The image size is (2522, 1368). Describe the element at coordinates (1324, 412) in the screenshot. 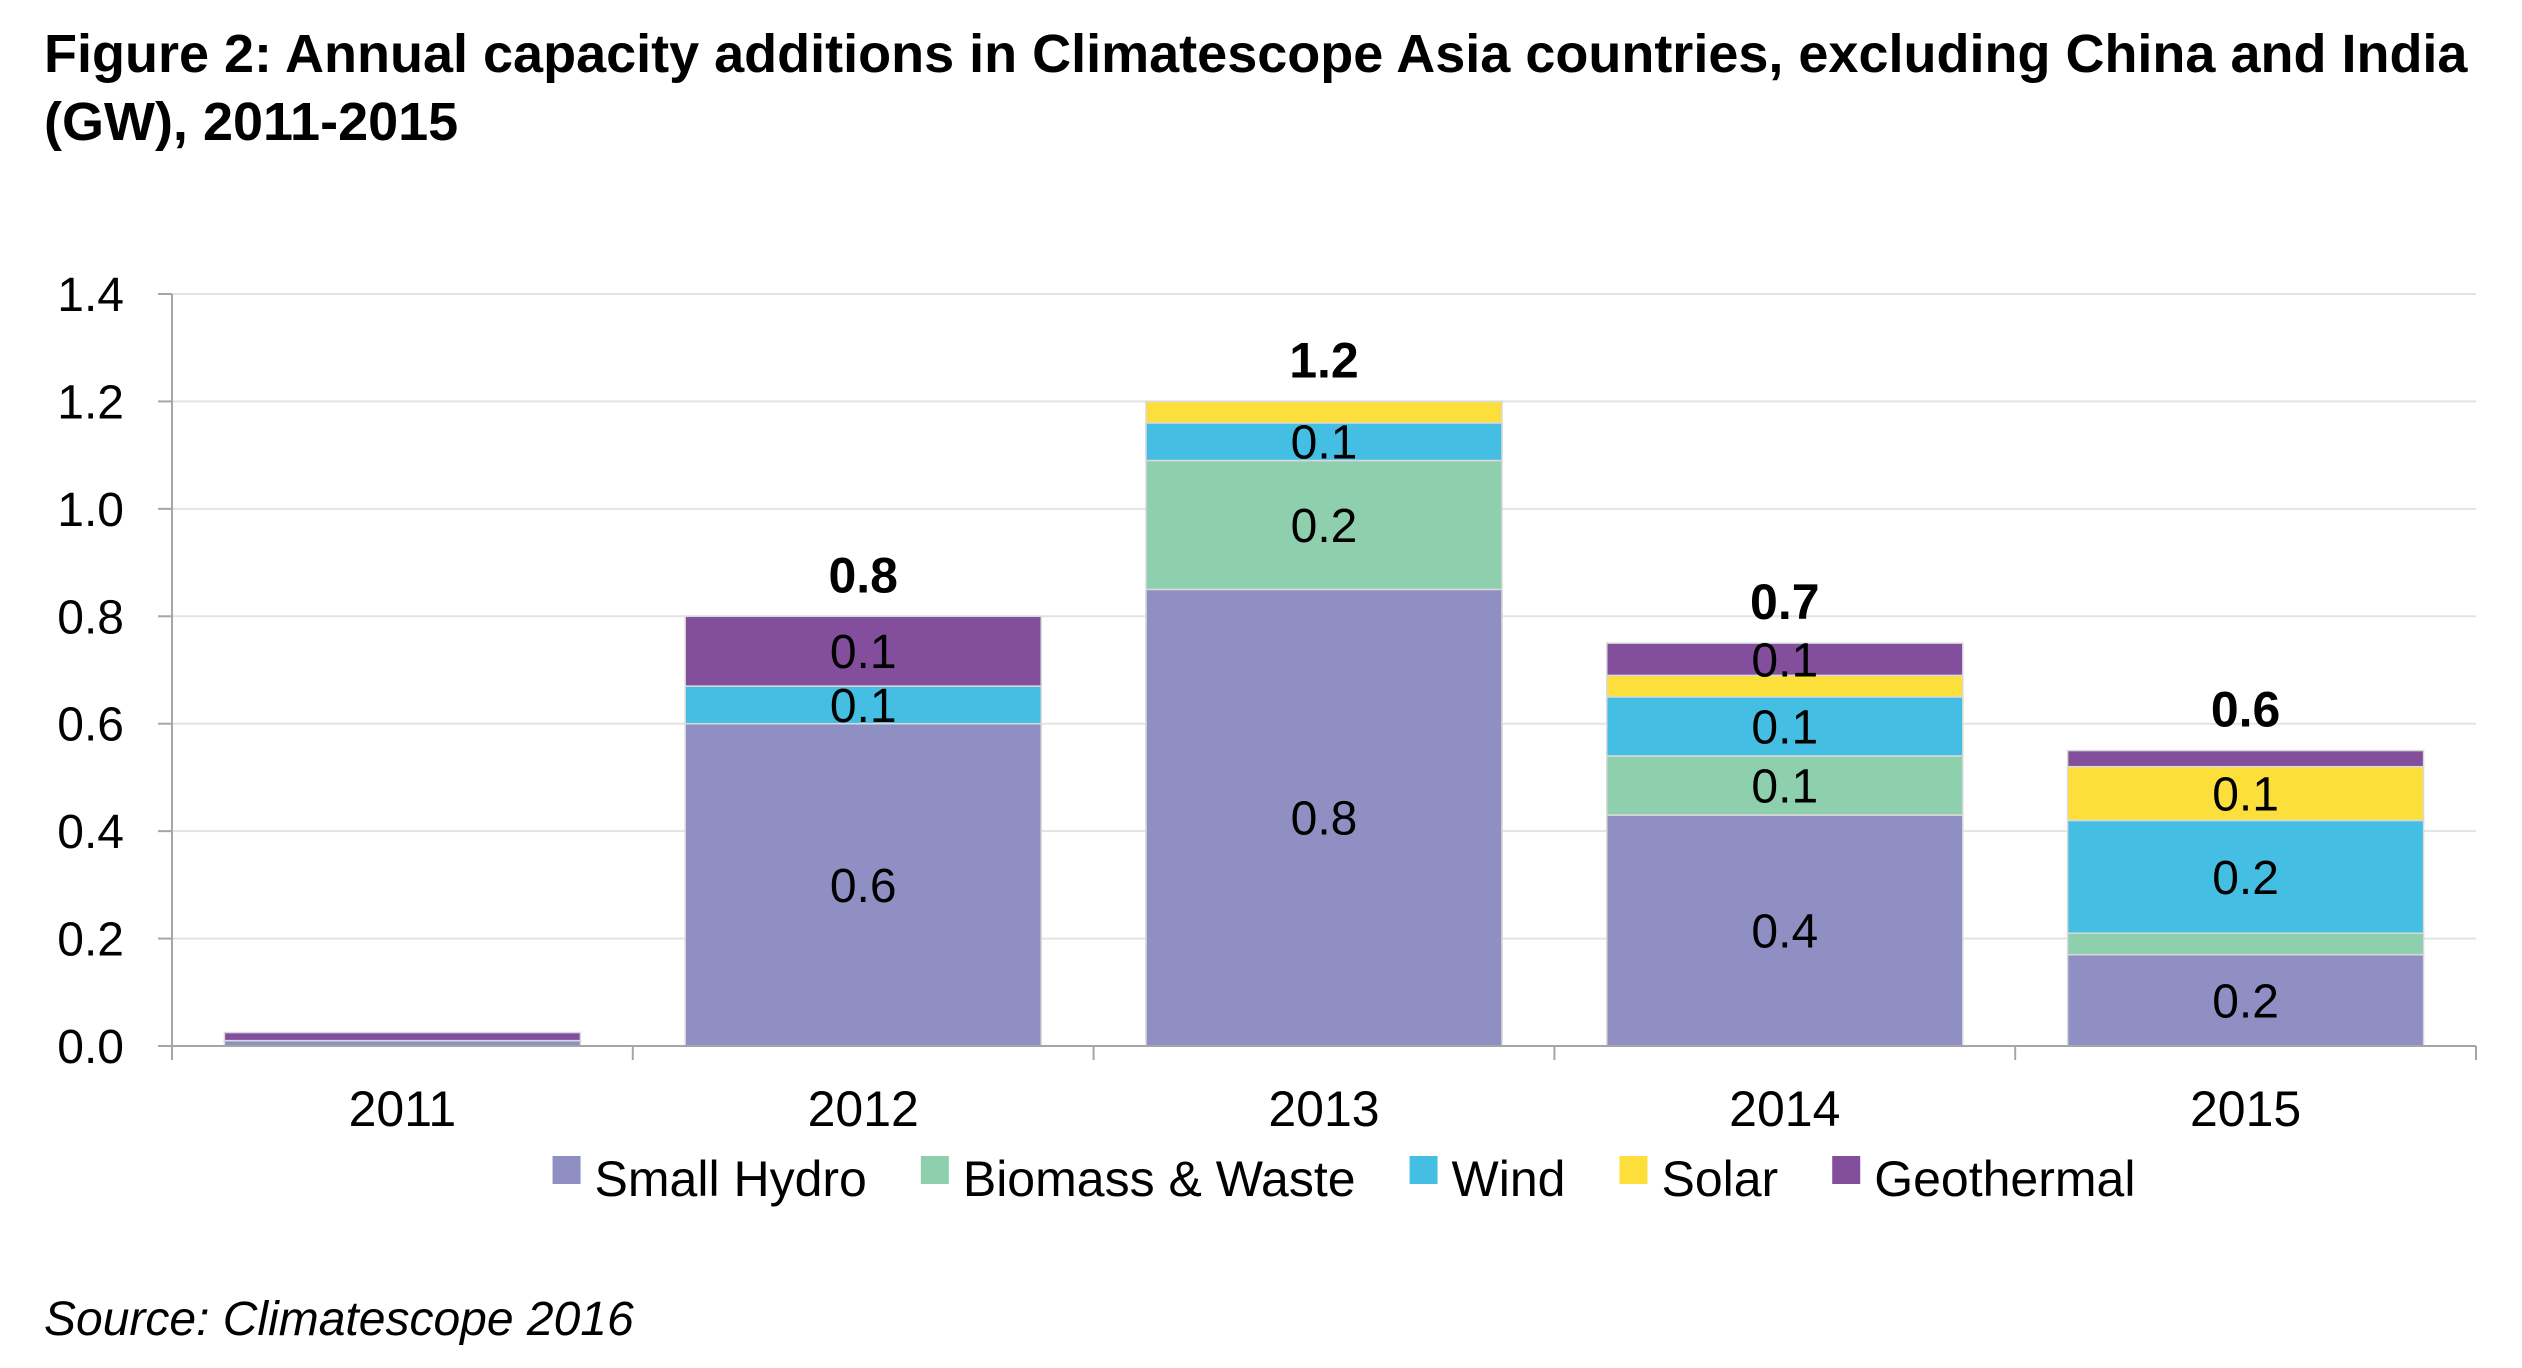

I see `bar-segment-solar-2013` at that location.